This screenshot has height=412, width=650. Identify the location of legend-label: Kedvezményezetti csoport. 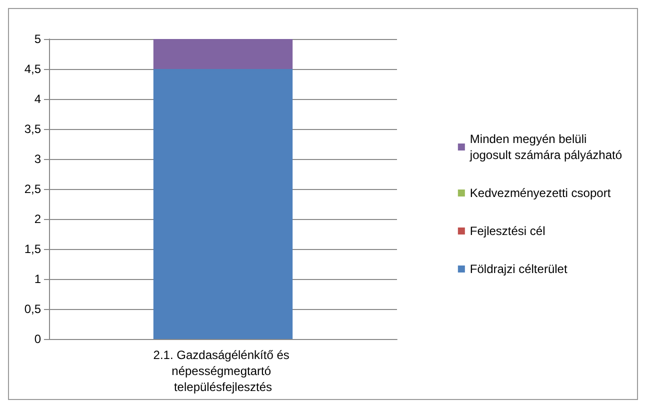
(541, 193).